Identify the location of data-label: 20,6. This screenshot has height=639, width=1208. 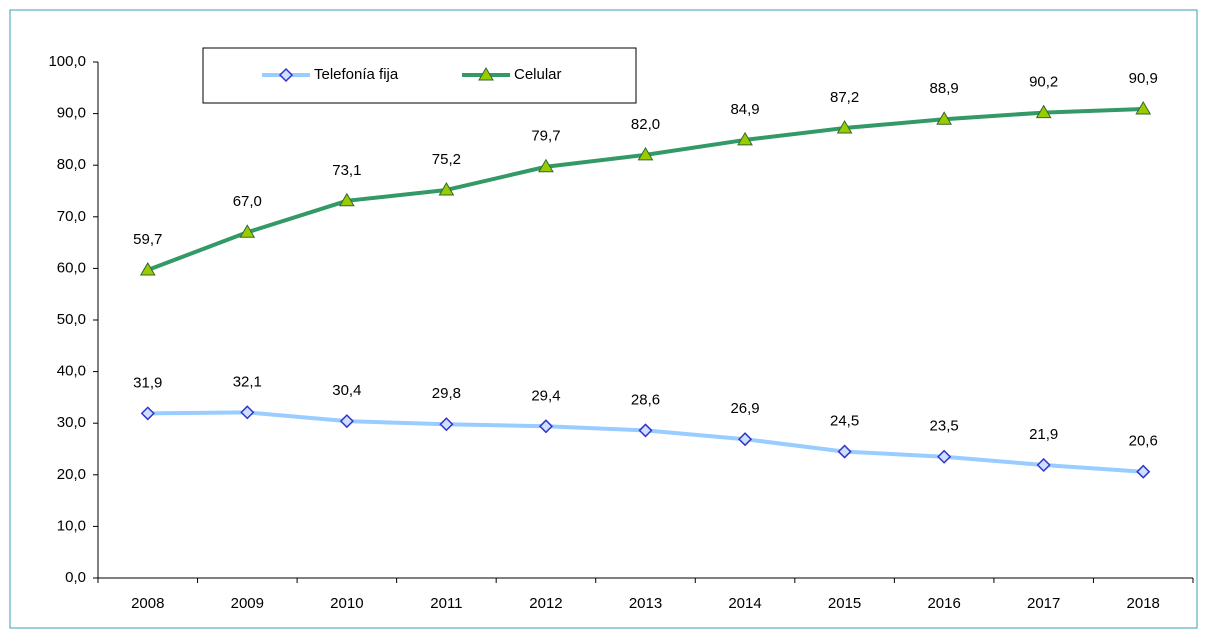
(1143, 441).